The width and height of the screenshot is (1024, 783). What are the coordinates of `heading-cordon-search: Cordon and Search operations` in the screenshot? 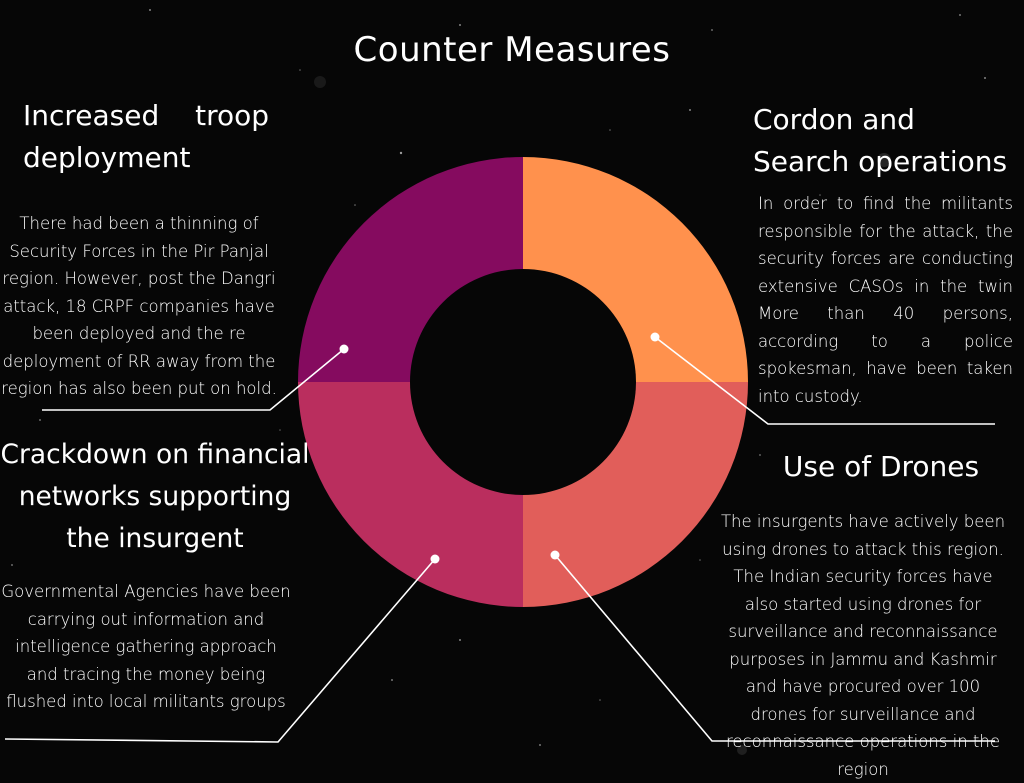 It's located at (880, 140).